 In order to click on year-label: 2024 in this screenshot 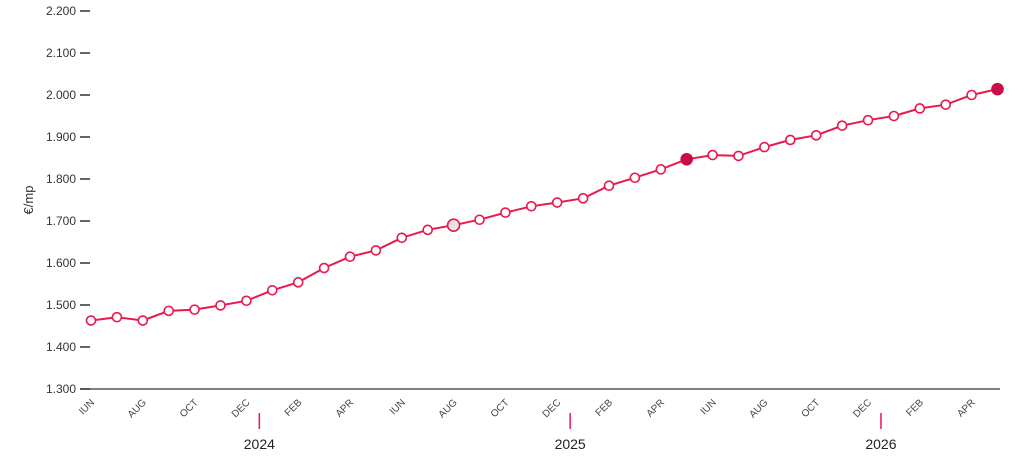, I will do `click(259, 444)`.